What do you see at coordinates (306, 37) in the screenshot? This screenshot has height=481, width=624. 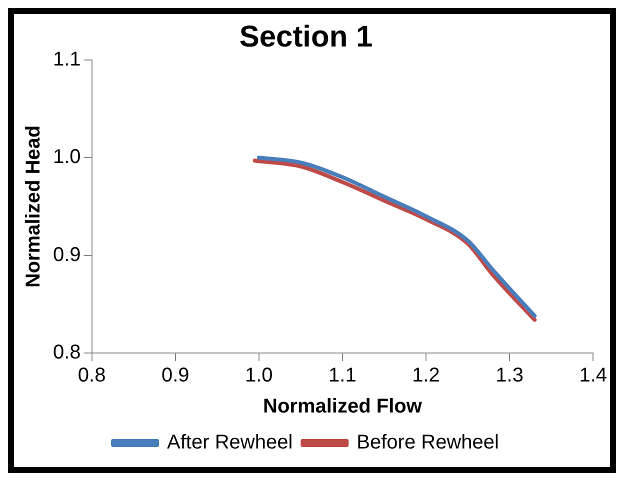 I see `chart-title: Section 1` at bounding box center [306, 37].